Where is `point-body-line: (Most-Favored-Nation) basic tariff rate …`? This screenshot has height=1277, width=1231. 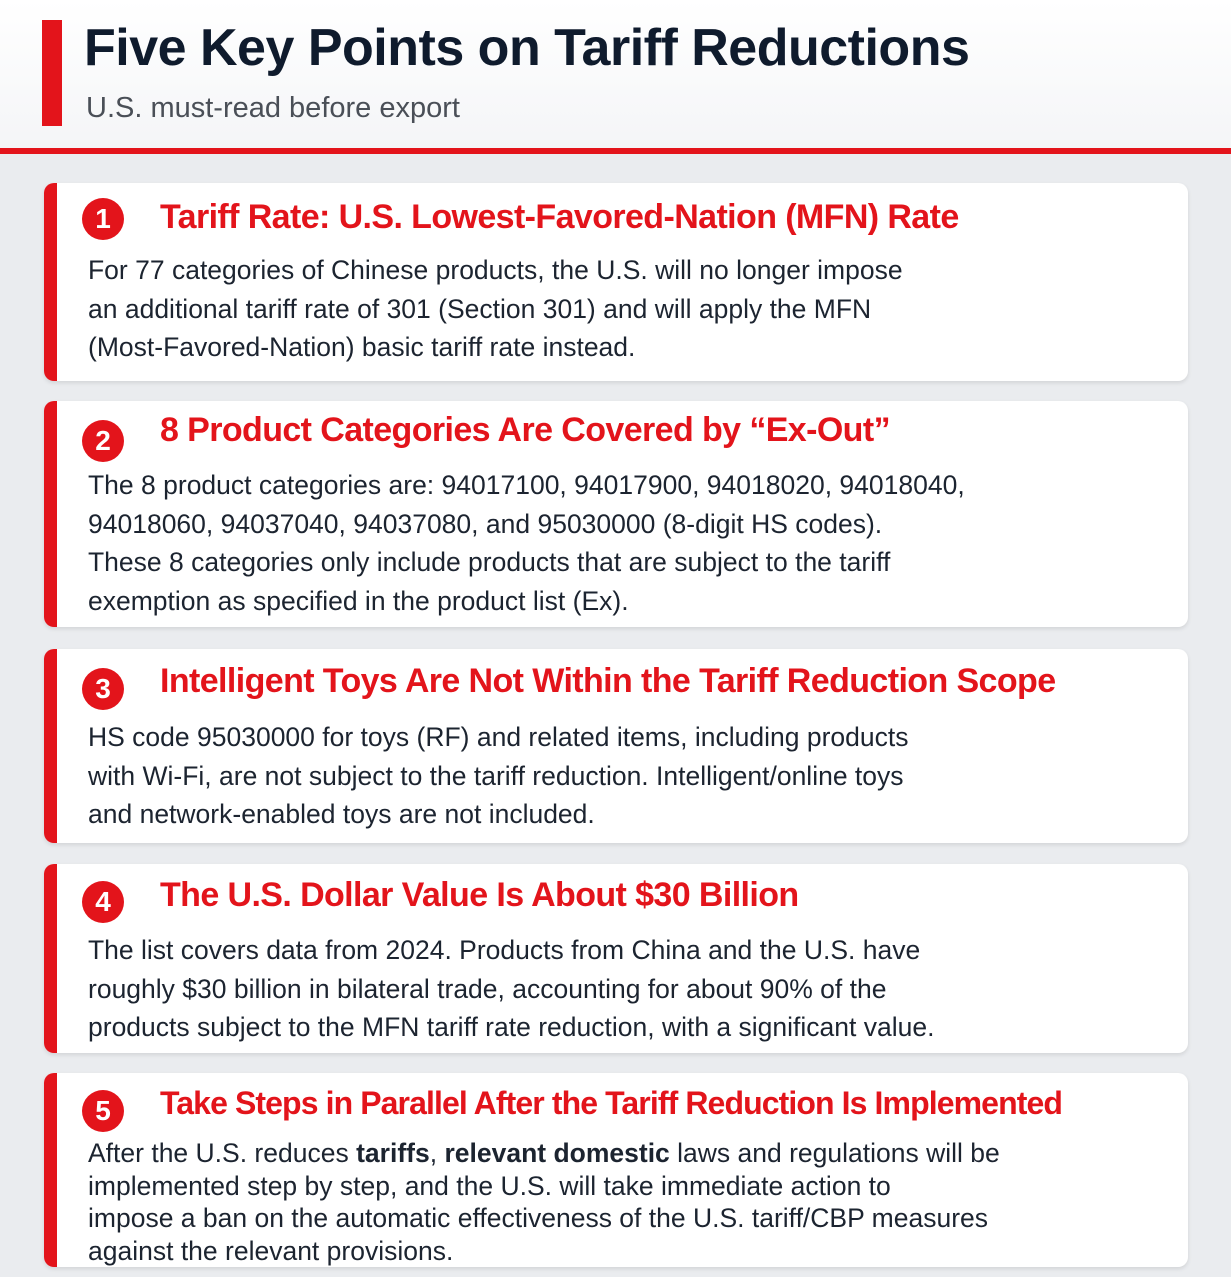
point-body-line: (Most-Favored-Nation) basic tariff rate … is located at coordinates (362, 347).